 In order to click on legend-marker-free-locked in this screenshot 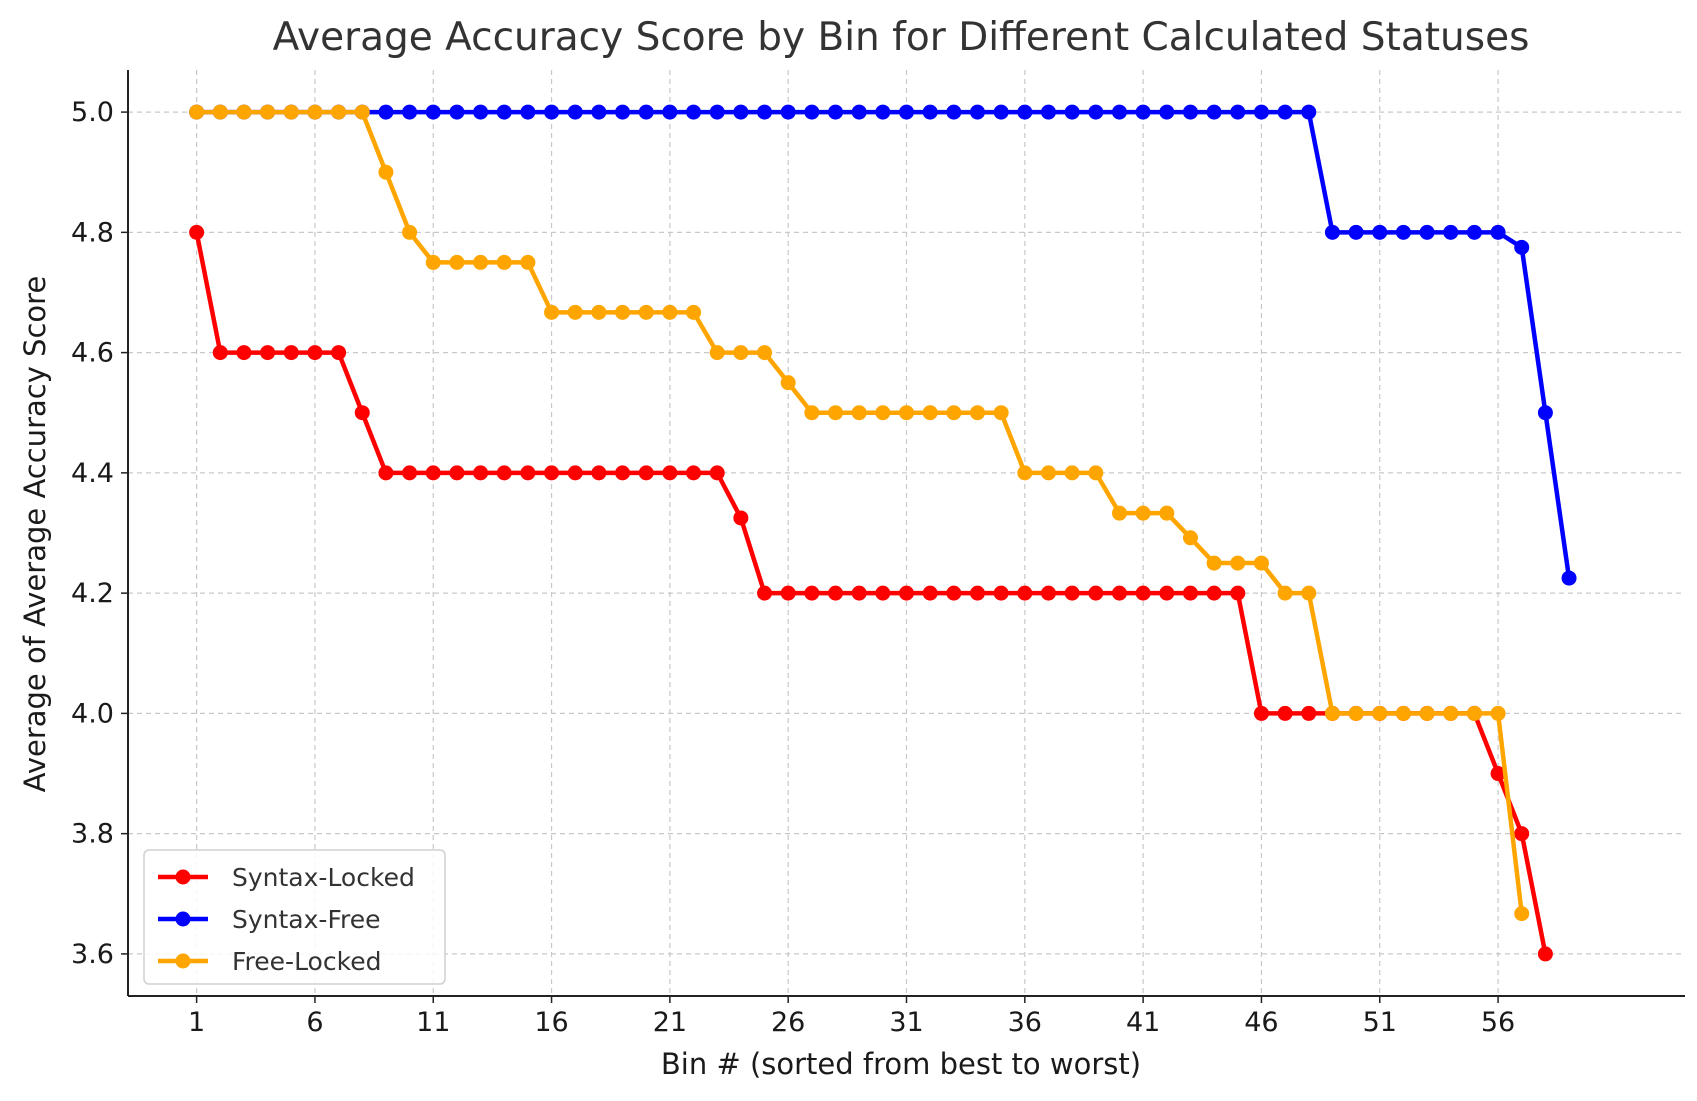, I will do `click(183, 961)`.